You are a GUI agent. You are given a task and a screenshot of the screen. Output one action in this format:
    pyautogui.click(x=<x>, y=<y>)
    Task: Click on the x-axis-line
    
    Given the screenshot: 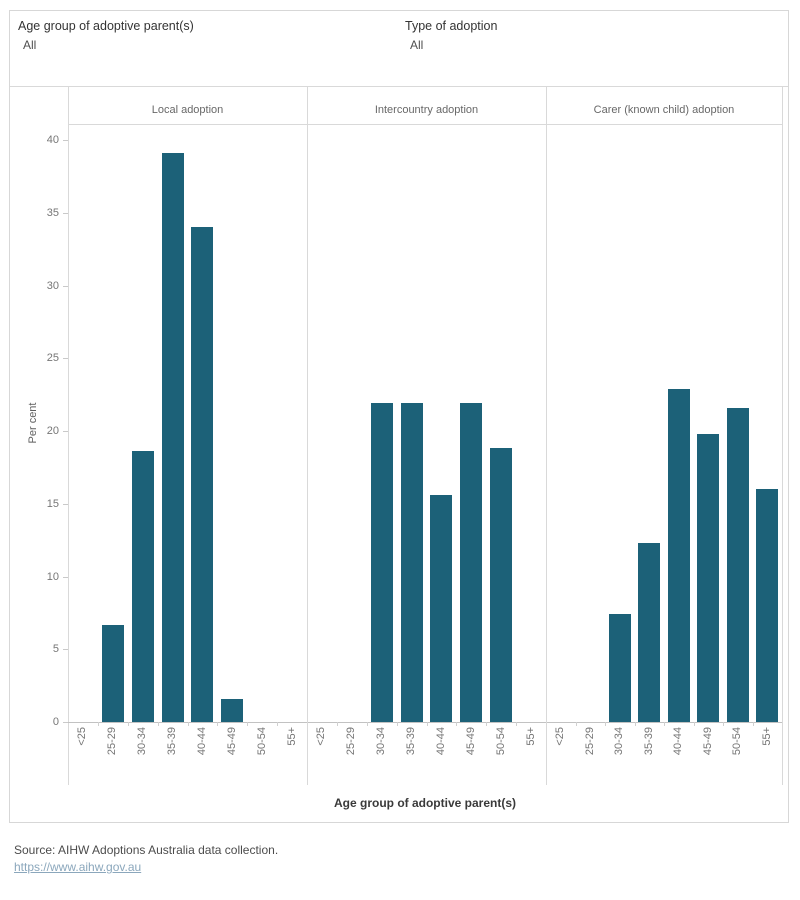 What is the action you would take?
    pyautogui.click(x=425, y=722)
    